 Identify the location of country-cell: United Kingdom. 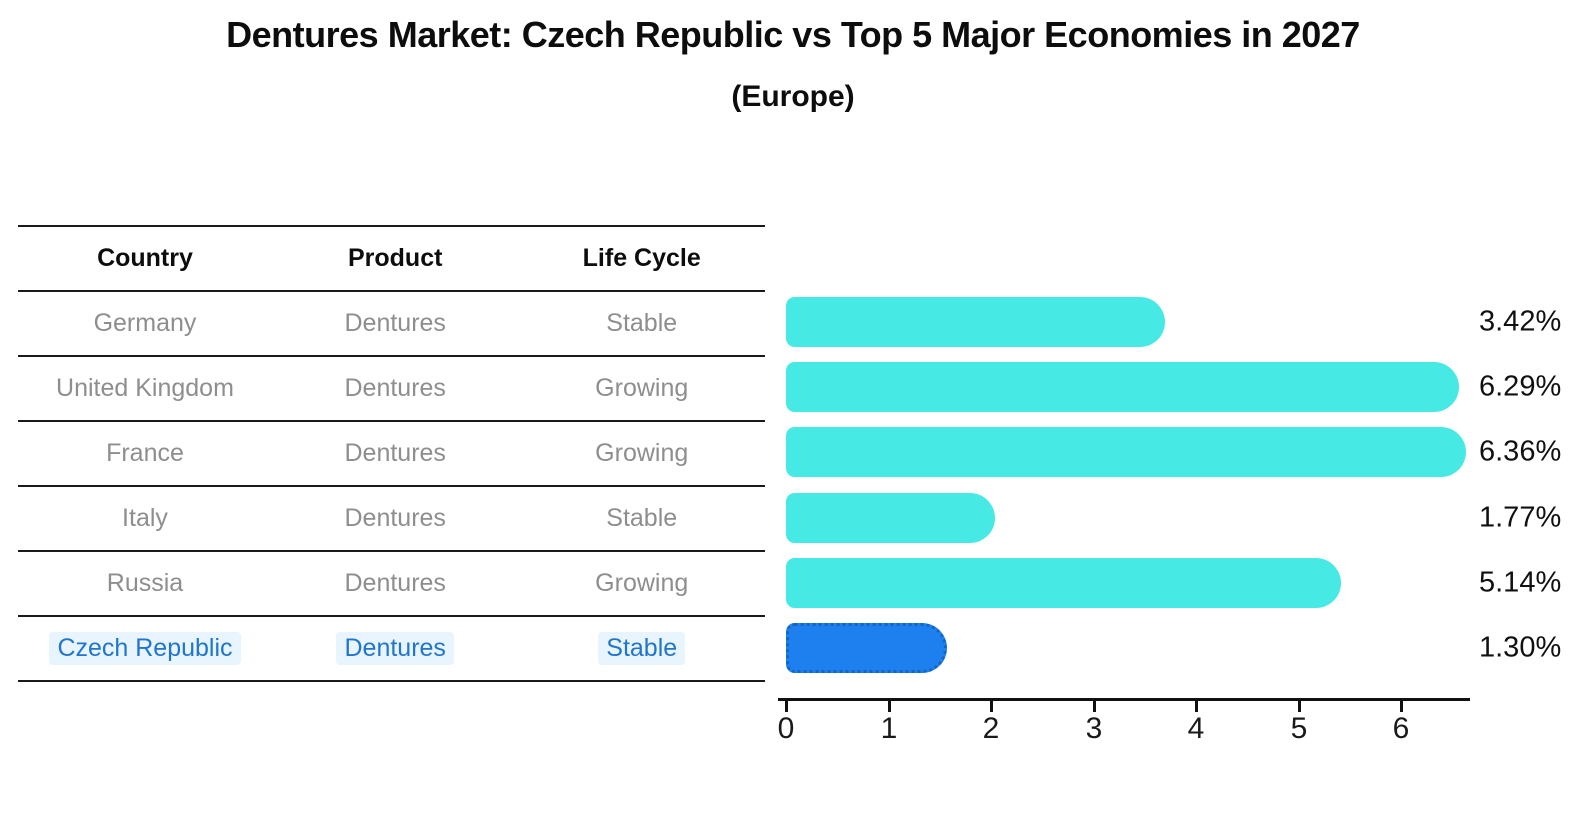
(145, 388).